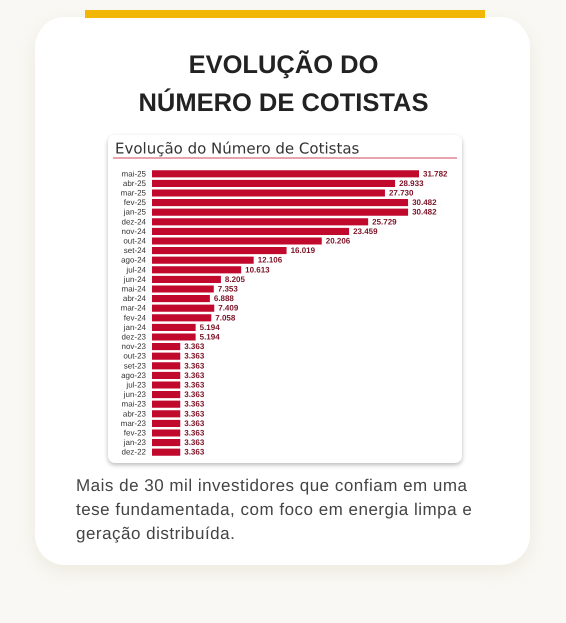 The width and height of the screenshot is (566, 623). Describe the element at coordinates (134, 212) in the screenshot. I see `y-tick-label: jan-25` at that location.